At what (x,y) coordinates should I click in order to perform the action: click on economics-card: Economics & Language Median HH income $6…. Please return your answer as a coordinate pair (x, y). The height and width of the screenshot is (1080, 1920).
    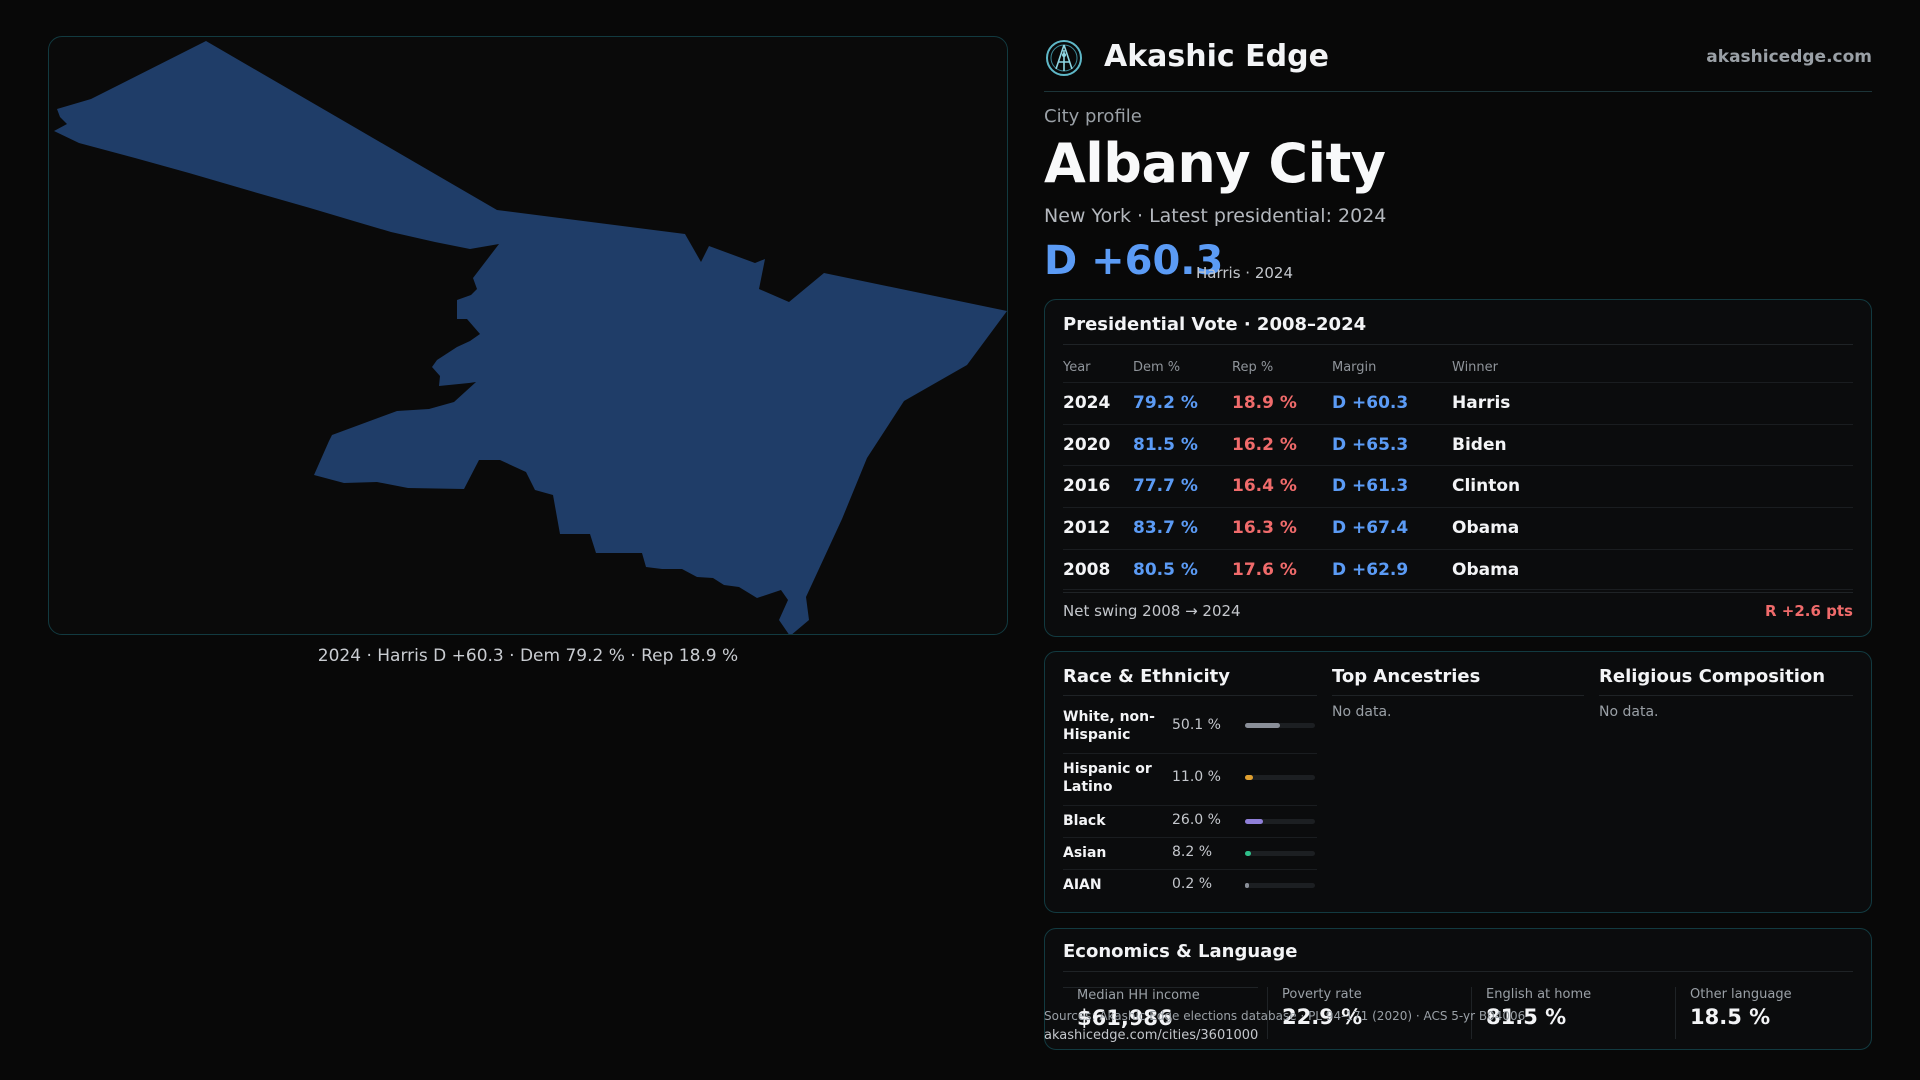
    Looking at the image, I should click on (1458, 989).